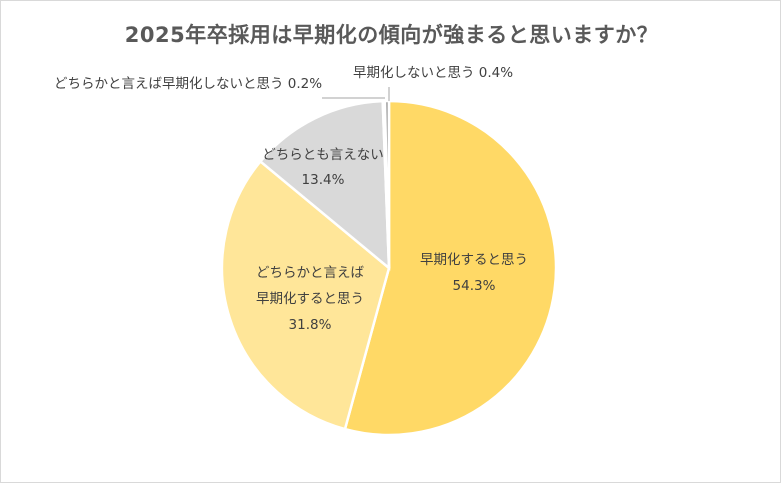  I want to click on chart-title: 2025年卒採用は早期化の傾向が強まると思いますか？, so click(391, 35).